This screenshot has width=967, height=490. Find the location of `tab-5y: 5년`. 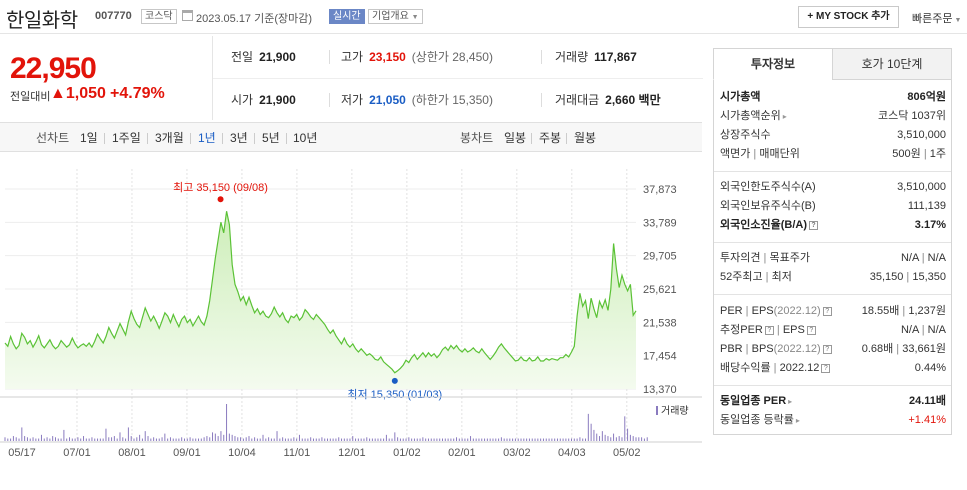

tab-5y: 5년 is located at coordinates (271, 138).